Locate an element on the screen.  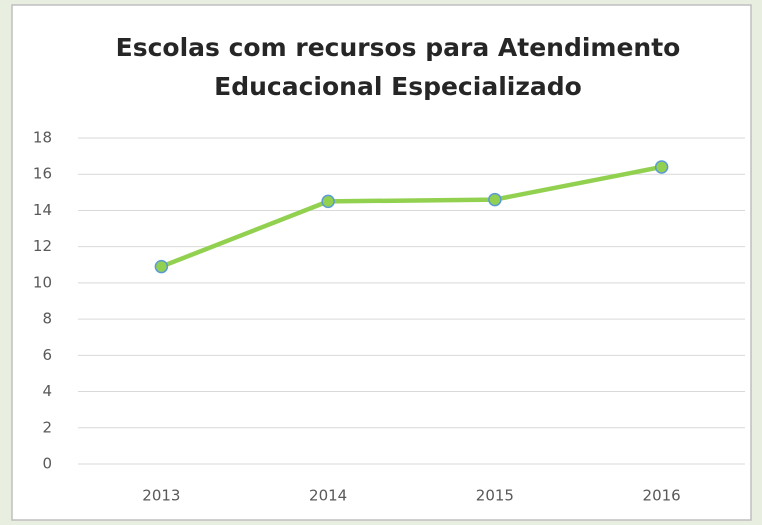
y-tick-label: 8 is located at coordinates (47, 319).